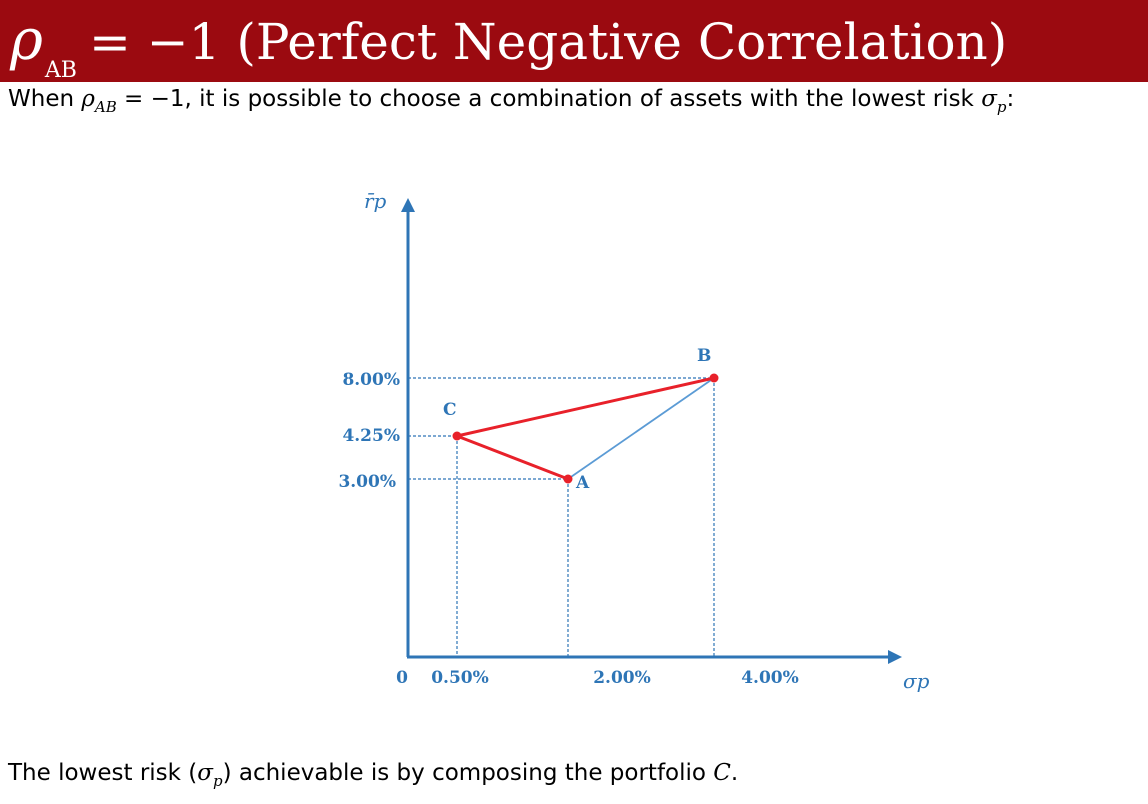 This screenshot has height=804, width=1148. Describe the element at coordinates (45, 99) in the screenshot. I see `intro-prefix: When` at that location.